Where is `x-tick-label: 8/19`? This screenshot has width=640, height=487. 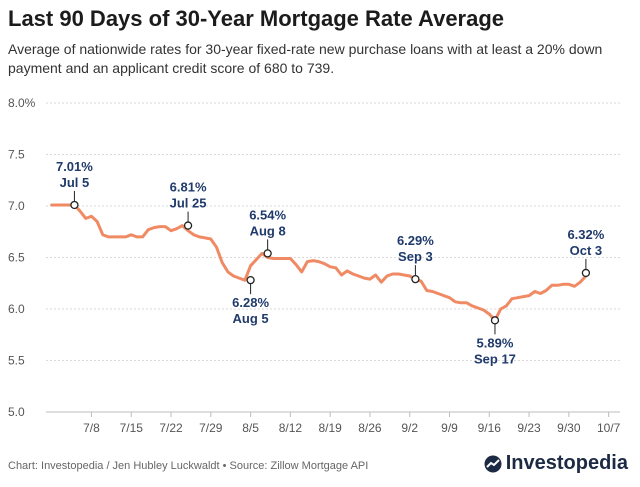
x-tick-label: 8/19 is located at coordinates (330, 428).